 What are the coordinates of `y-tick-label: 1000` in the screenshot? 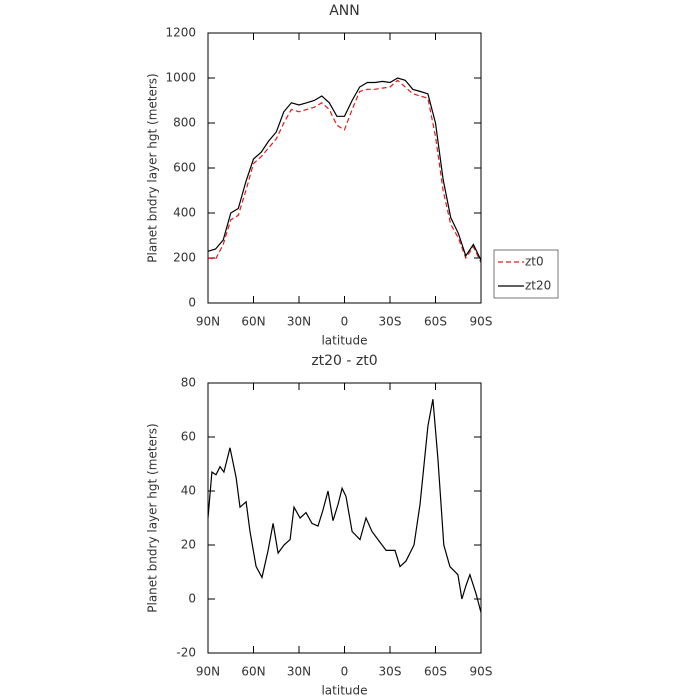 It's located at (180, 78).